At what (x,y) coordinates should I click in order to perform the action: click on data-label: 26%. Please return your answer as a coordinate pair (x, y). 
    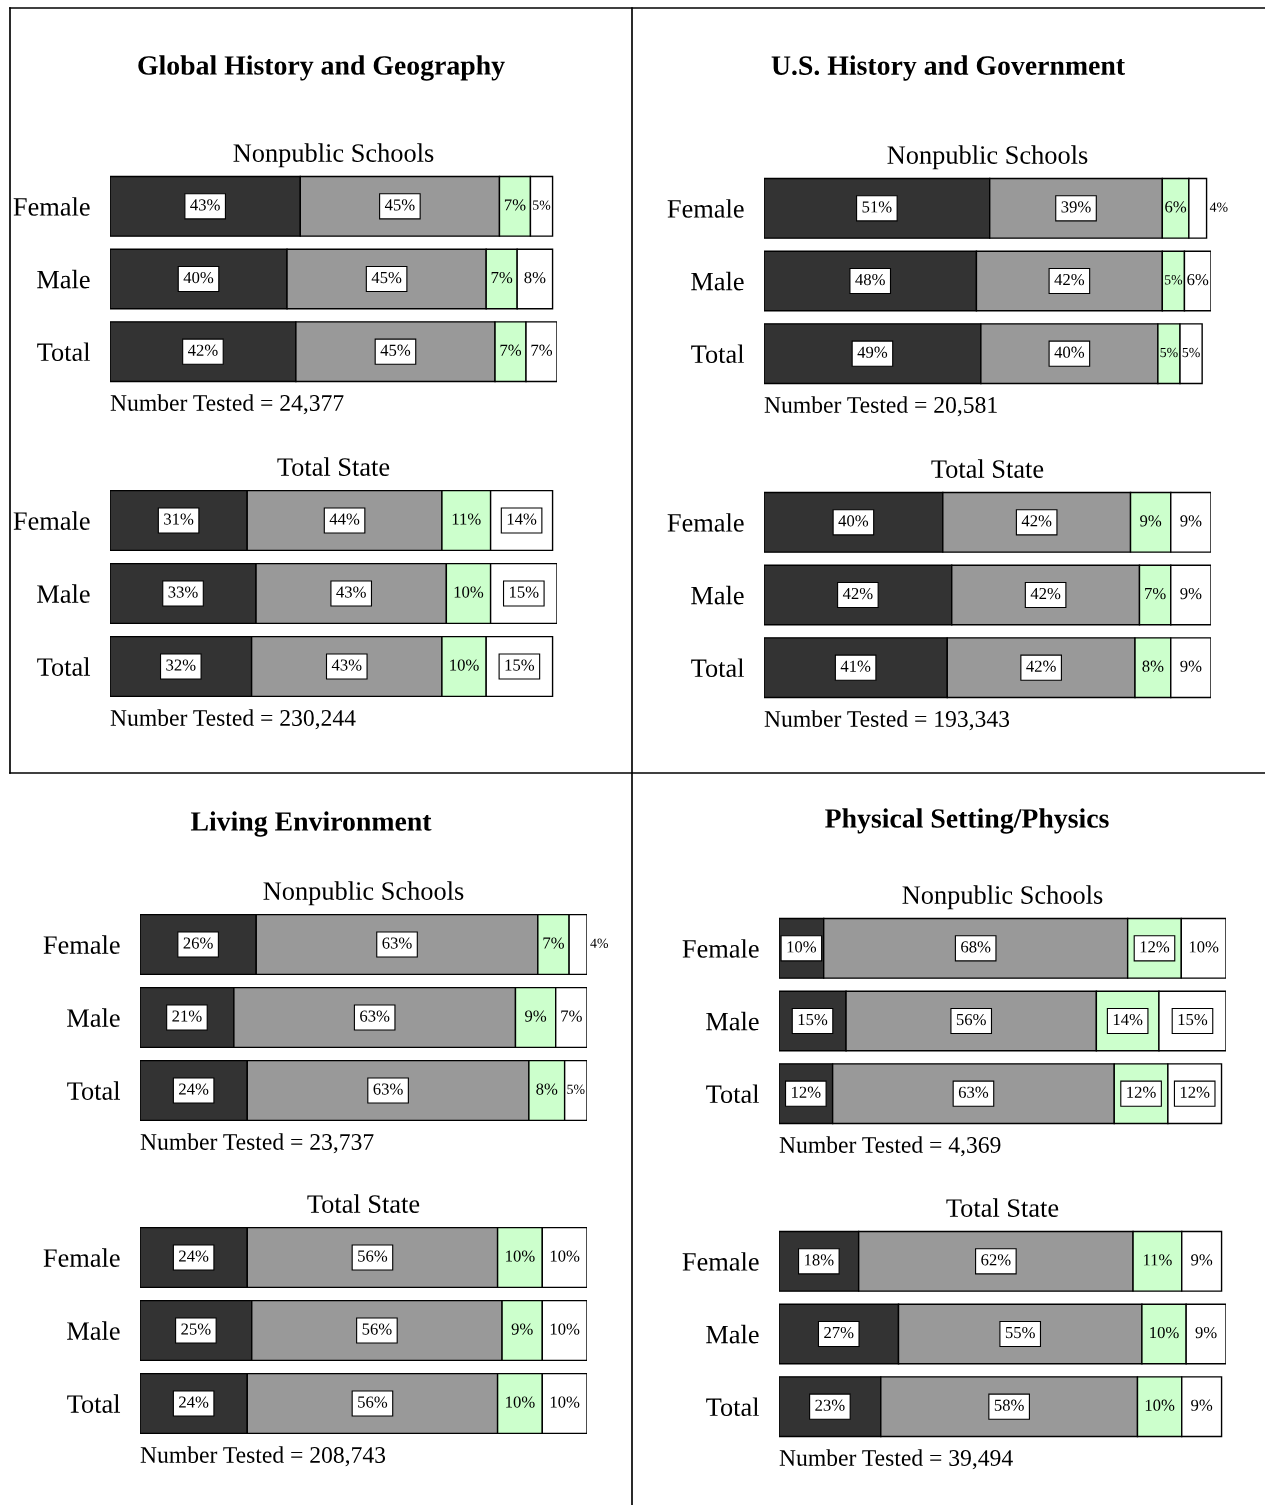
    Looking at the image, I should click on (198, 943).